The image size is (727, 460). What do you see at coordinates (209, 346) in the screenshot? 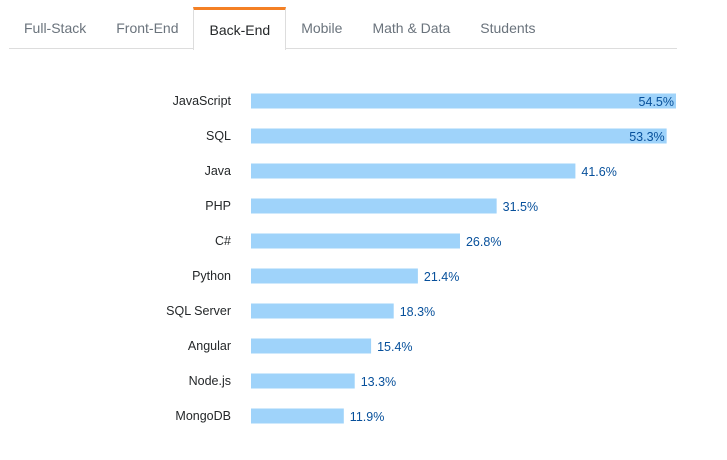
I see `category-label: Angular` at bounding box center [209, 346].